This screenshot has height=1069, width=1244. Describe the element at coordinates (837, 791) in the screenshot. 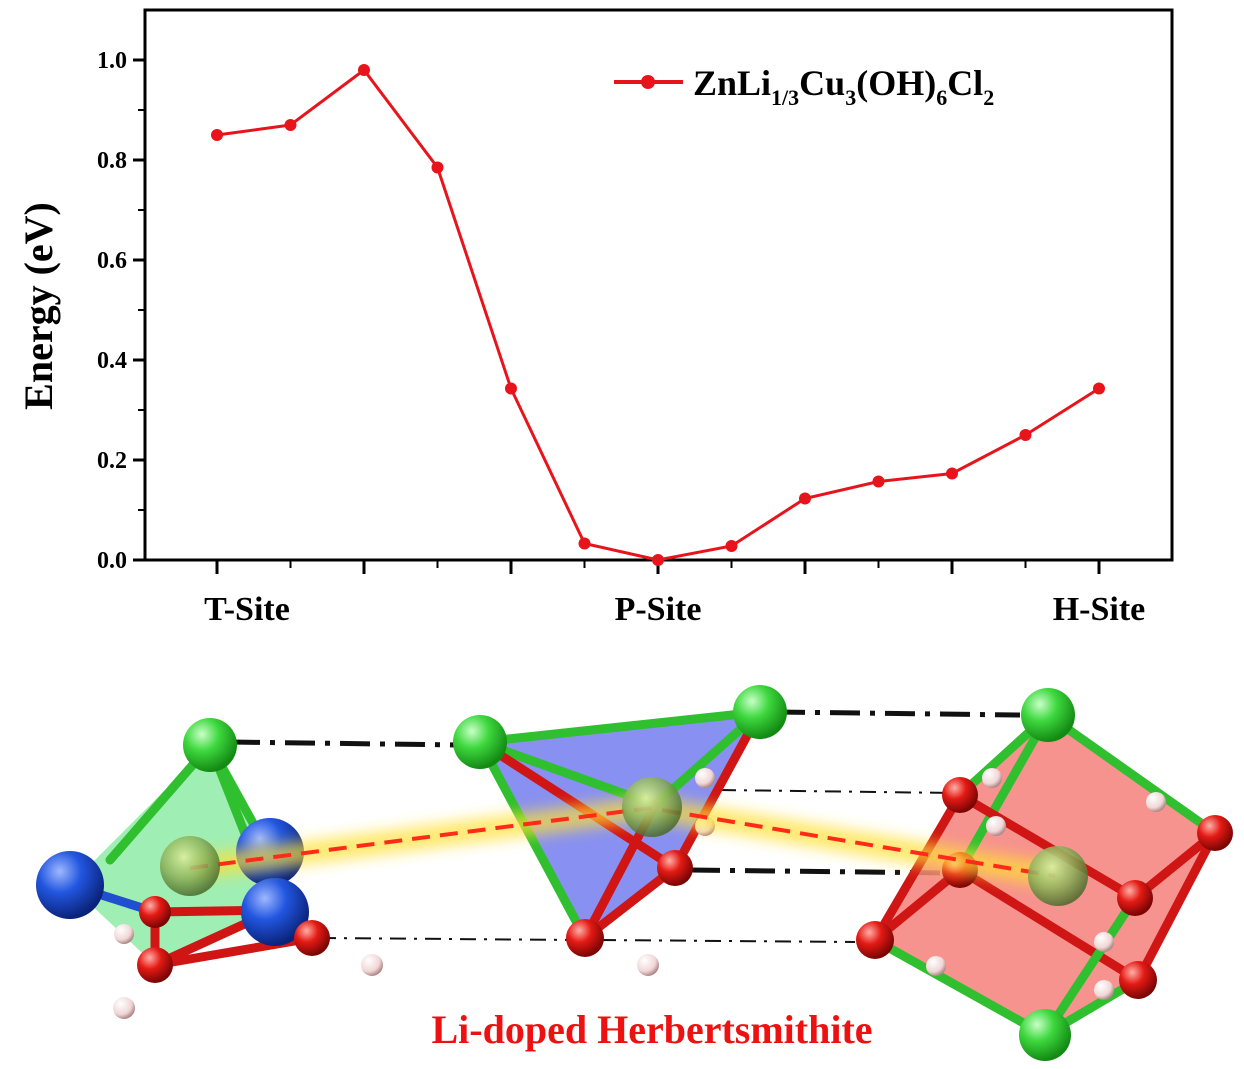

I see `connector-mid-right` at that location.